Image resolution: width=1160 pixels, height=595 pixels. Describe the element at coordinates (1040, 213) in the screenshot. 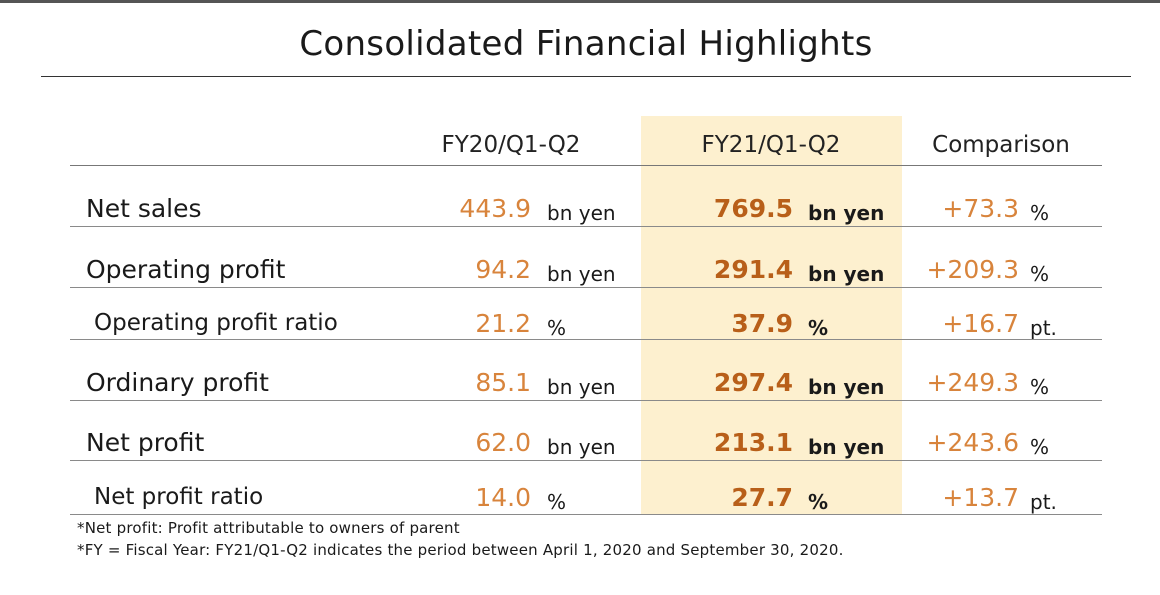

I see `unit-cmp-net-sales: %` at that location.